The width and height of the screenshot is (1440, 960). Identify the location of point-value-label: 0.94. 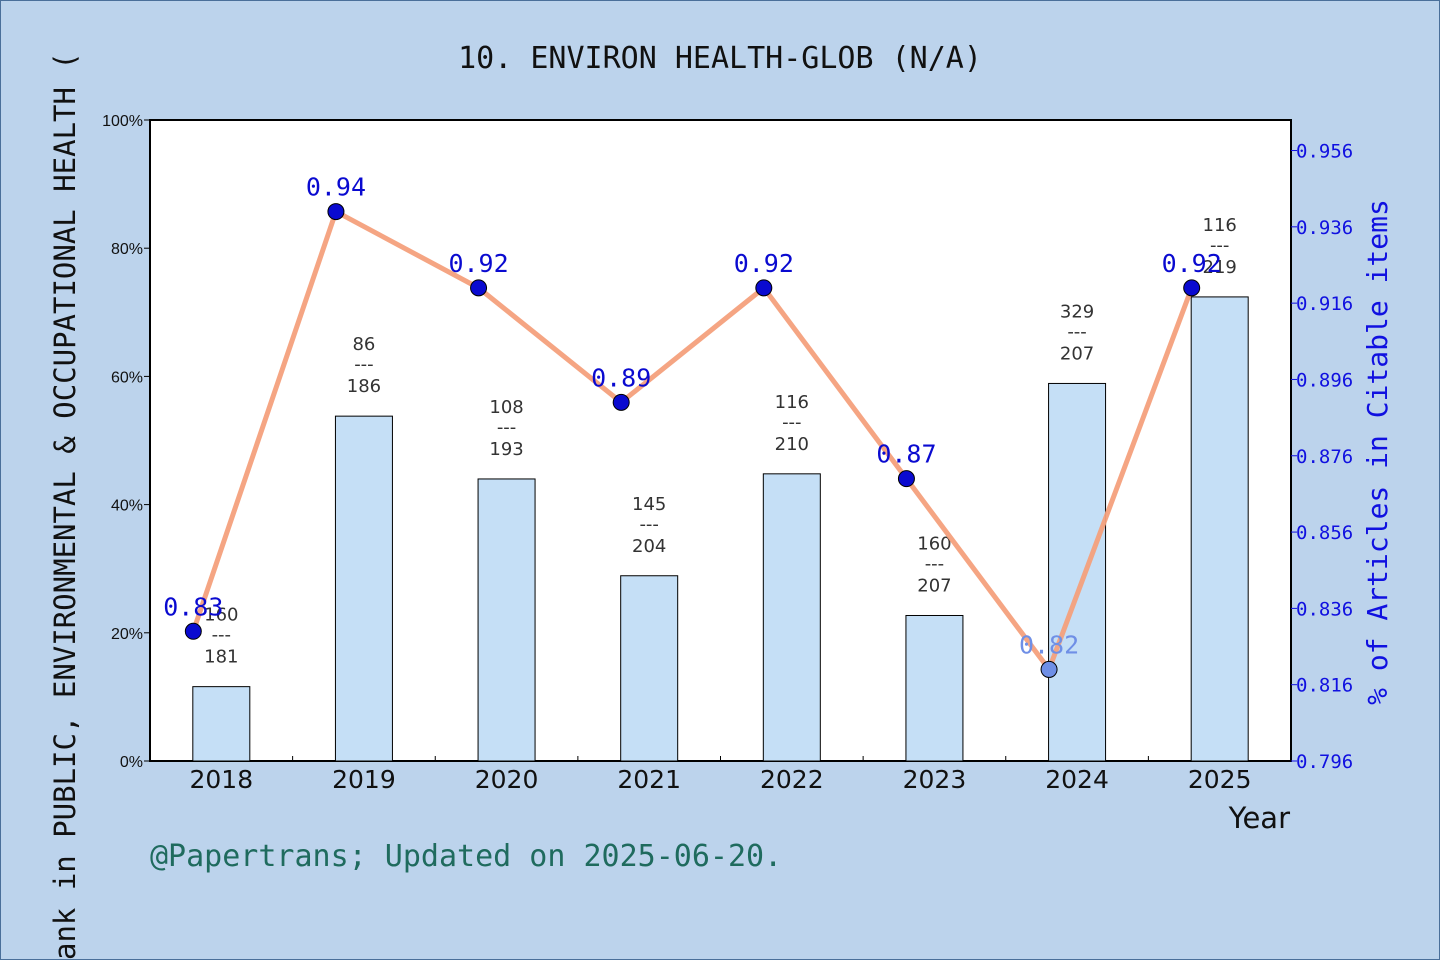
(336, 187).